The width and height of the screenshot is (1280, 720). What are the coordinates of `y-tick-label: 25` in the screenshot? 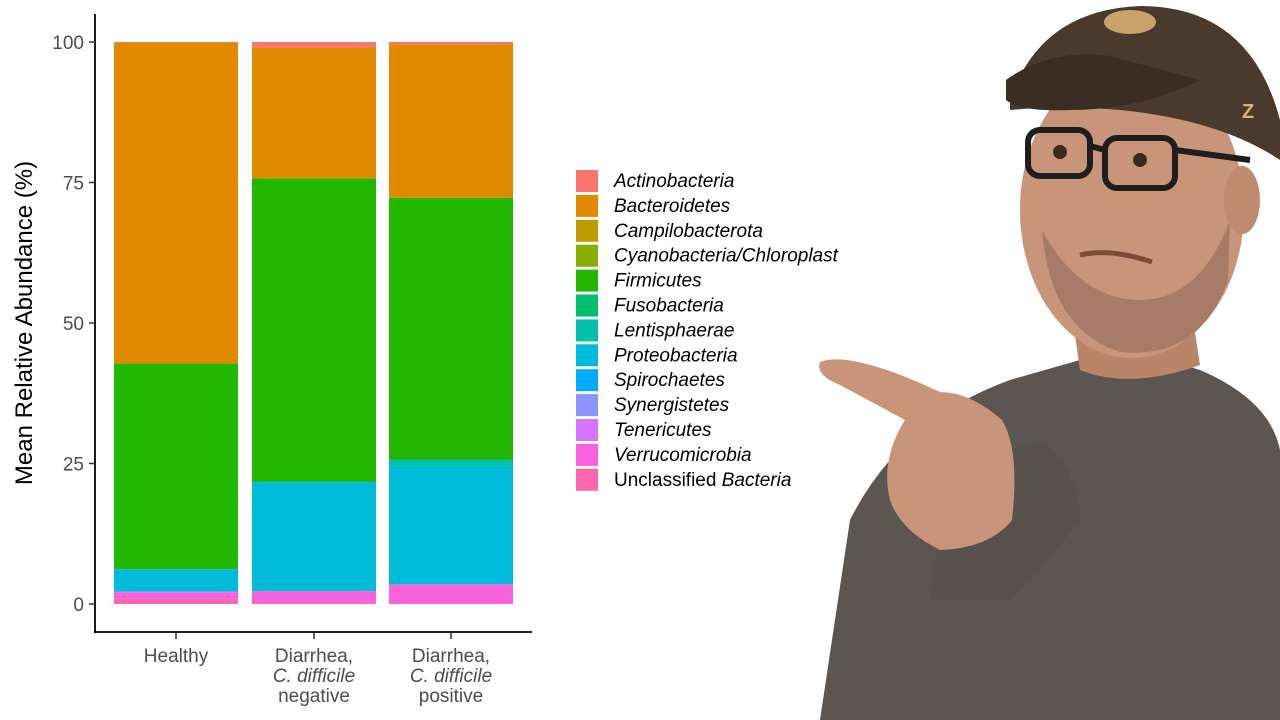 It's located at (73, 465).